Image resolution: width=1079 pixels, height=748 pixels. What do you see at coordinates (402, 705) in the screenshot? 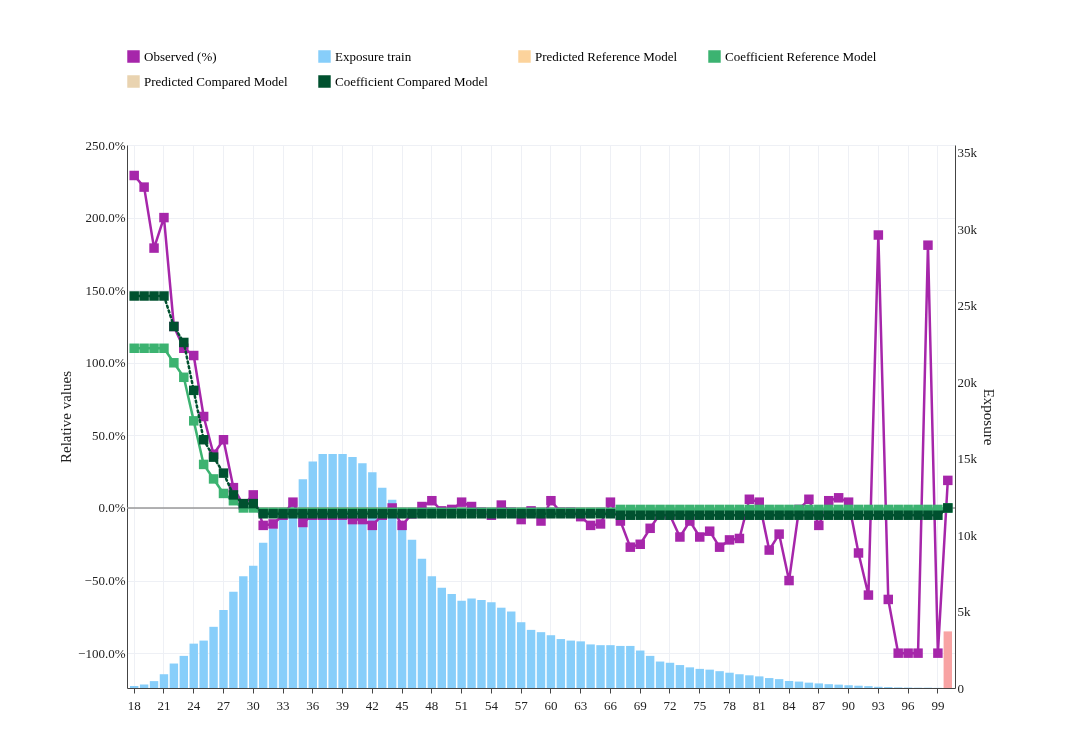
I see `x-tick-label: 45` at bounding box center [402, 705].